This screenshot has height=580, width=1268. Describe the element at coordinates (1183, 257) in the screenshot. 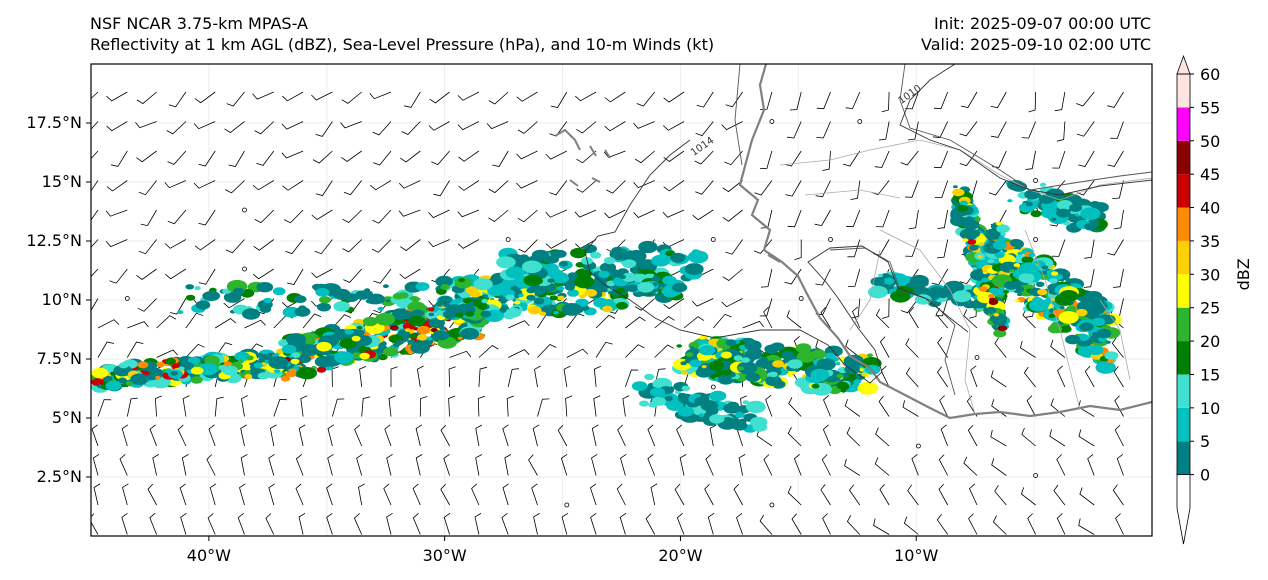

I see `colorbar-bin` at that location.